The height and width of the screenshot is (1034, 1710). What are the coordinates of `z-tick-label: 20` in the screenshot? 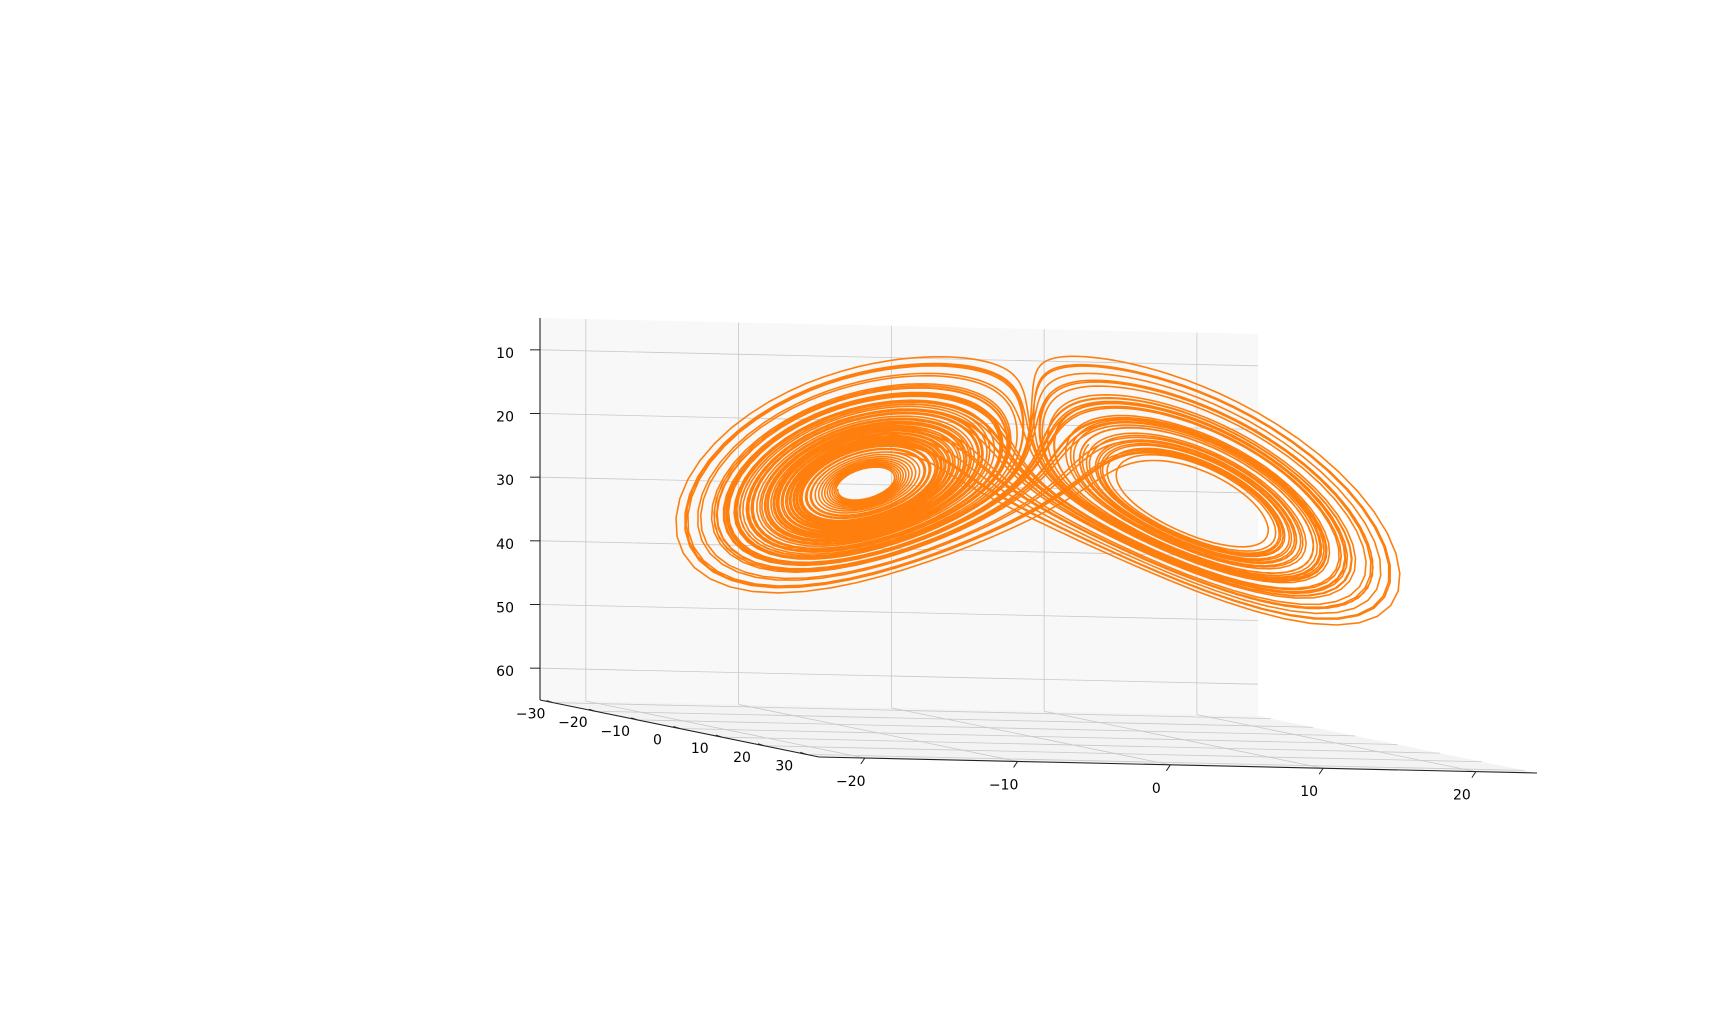 It's located at (505, 418).